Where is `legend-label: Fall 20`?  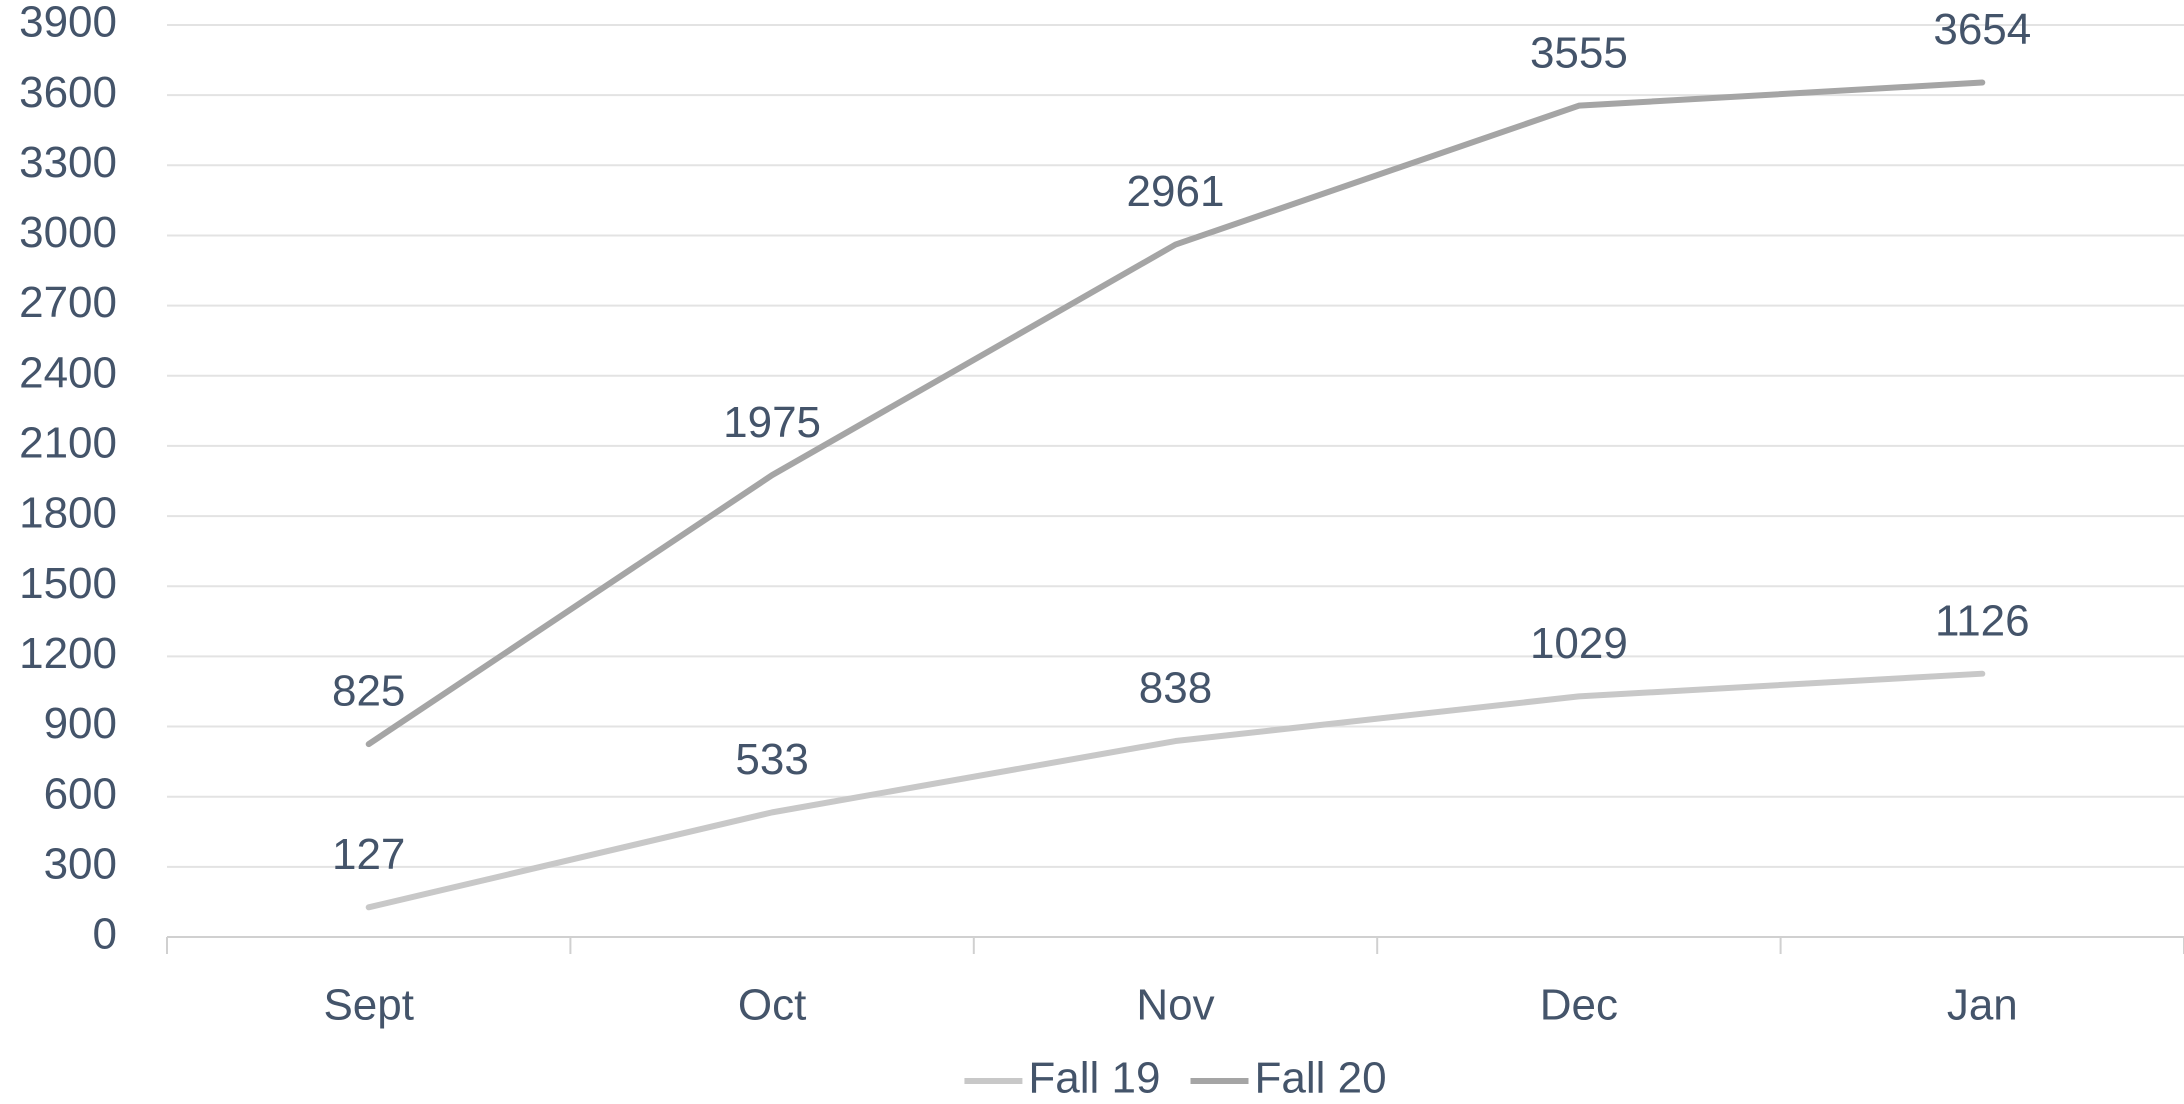
legend-label: Fall 20 is located at coordinates (1321, 1078).